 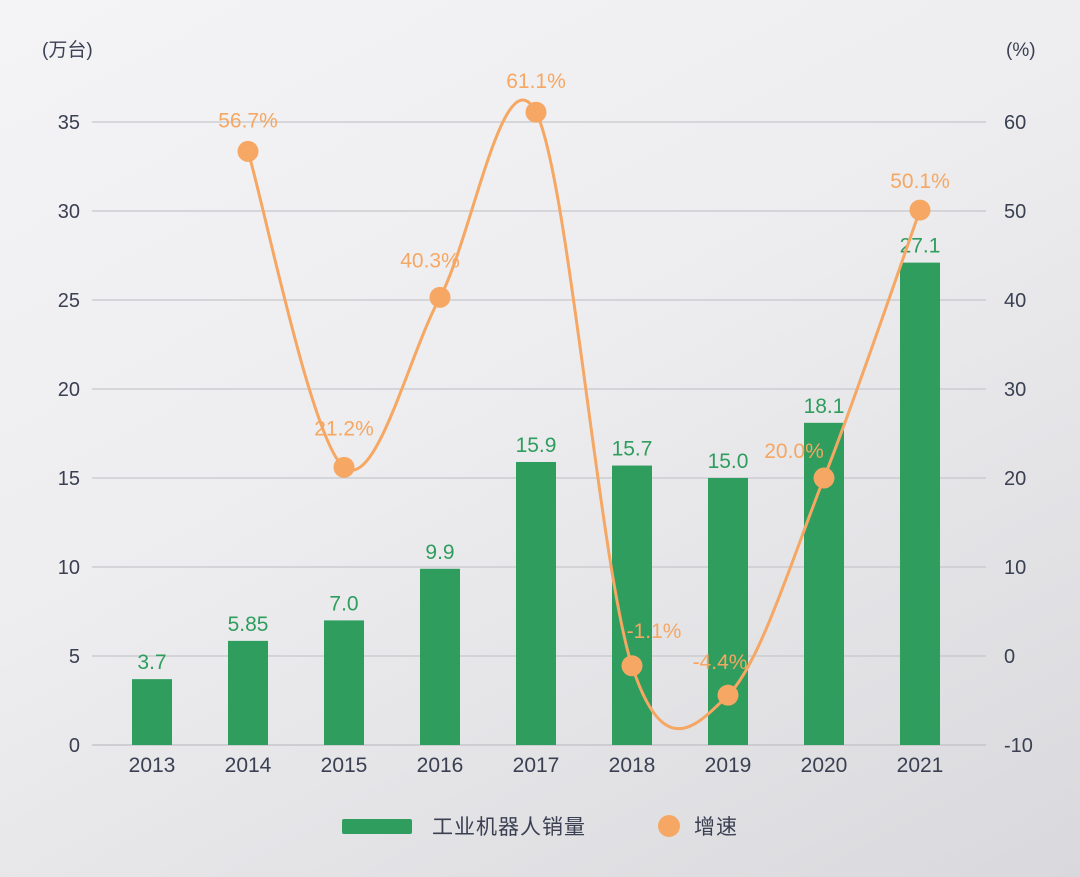 I want to click on growth-value-label: -1.1%, so click(x=654, y=631).